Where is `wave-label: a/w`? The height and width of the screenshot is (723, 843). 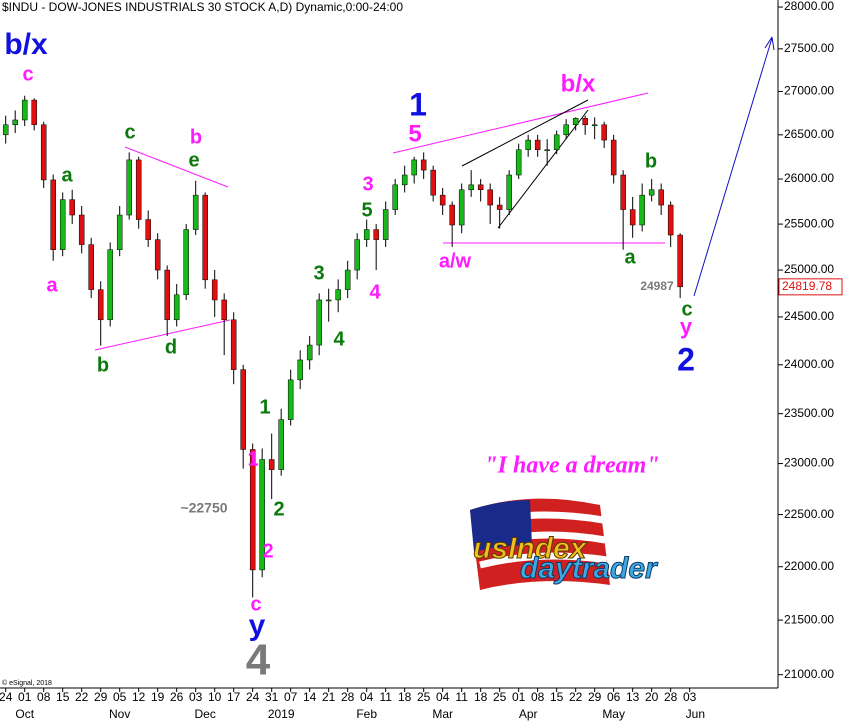 wave-label: a/w is located at coordinates (455, 261).